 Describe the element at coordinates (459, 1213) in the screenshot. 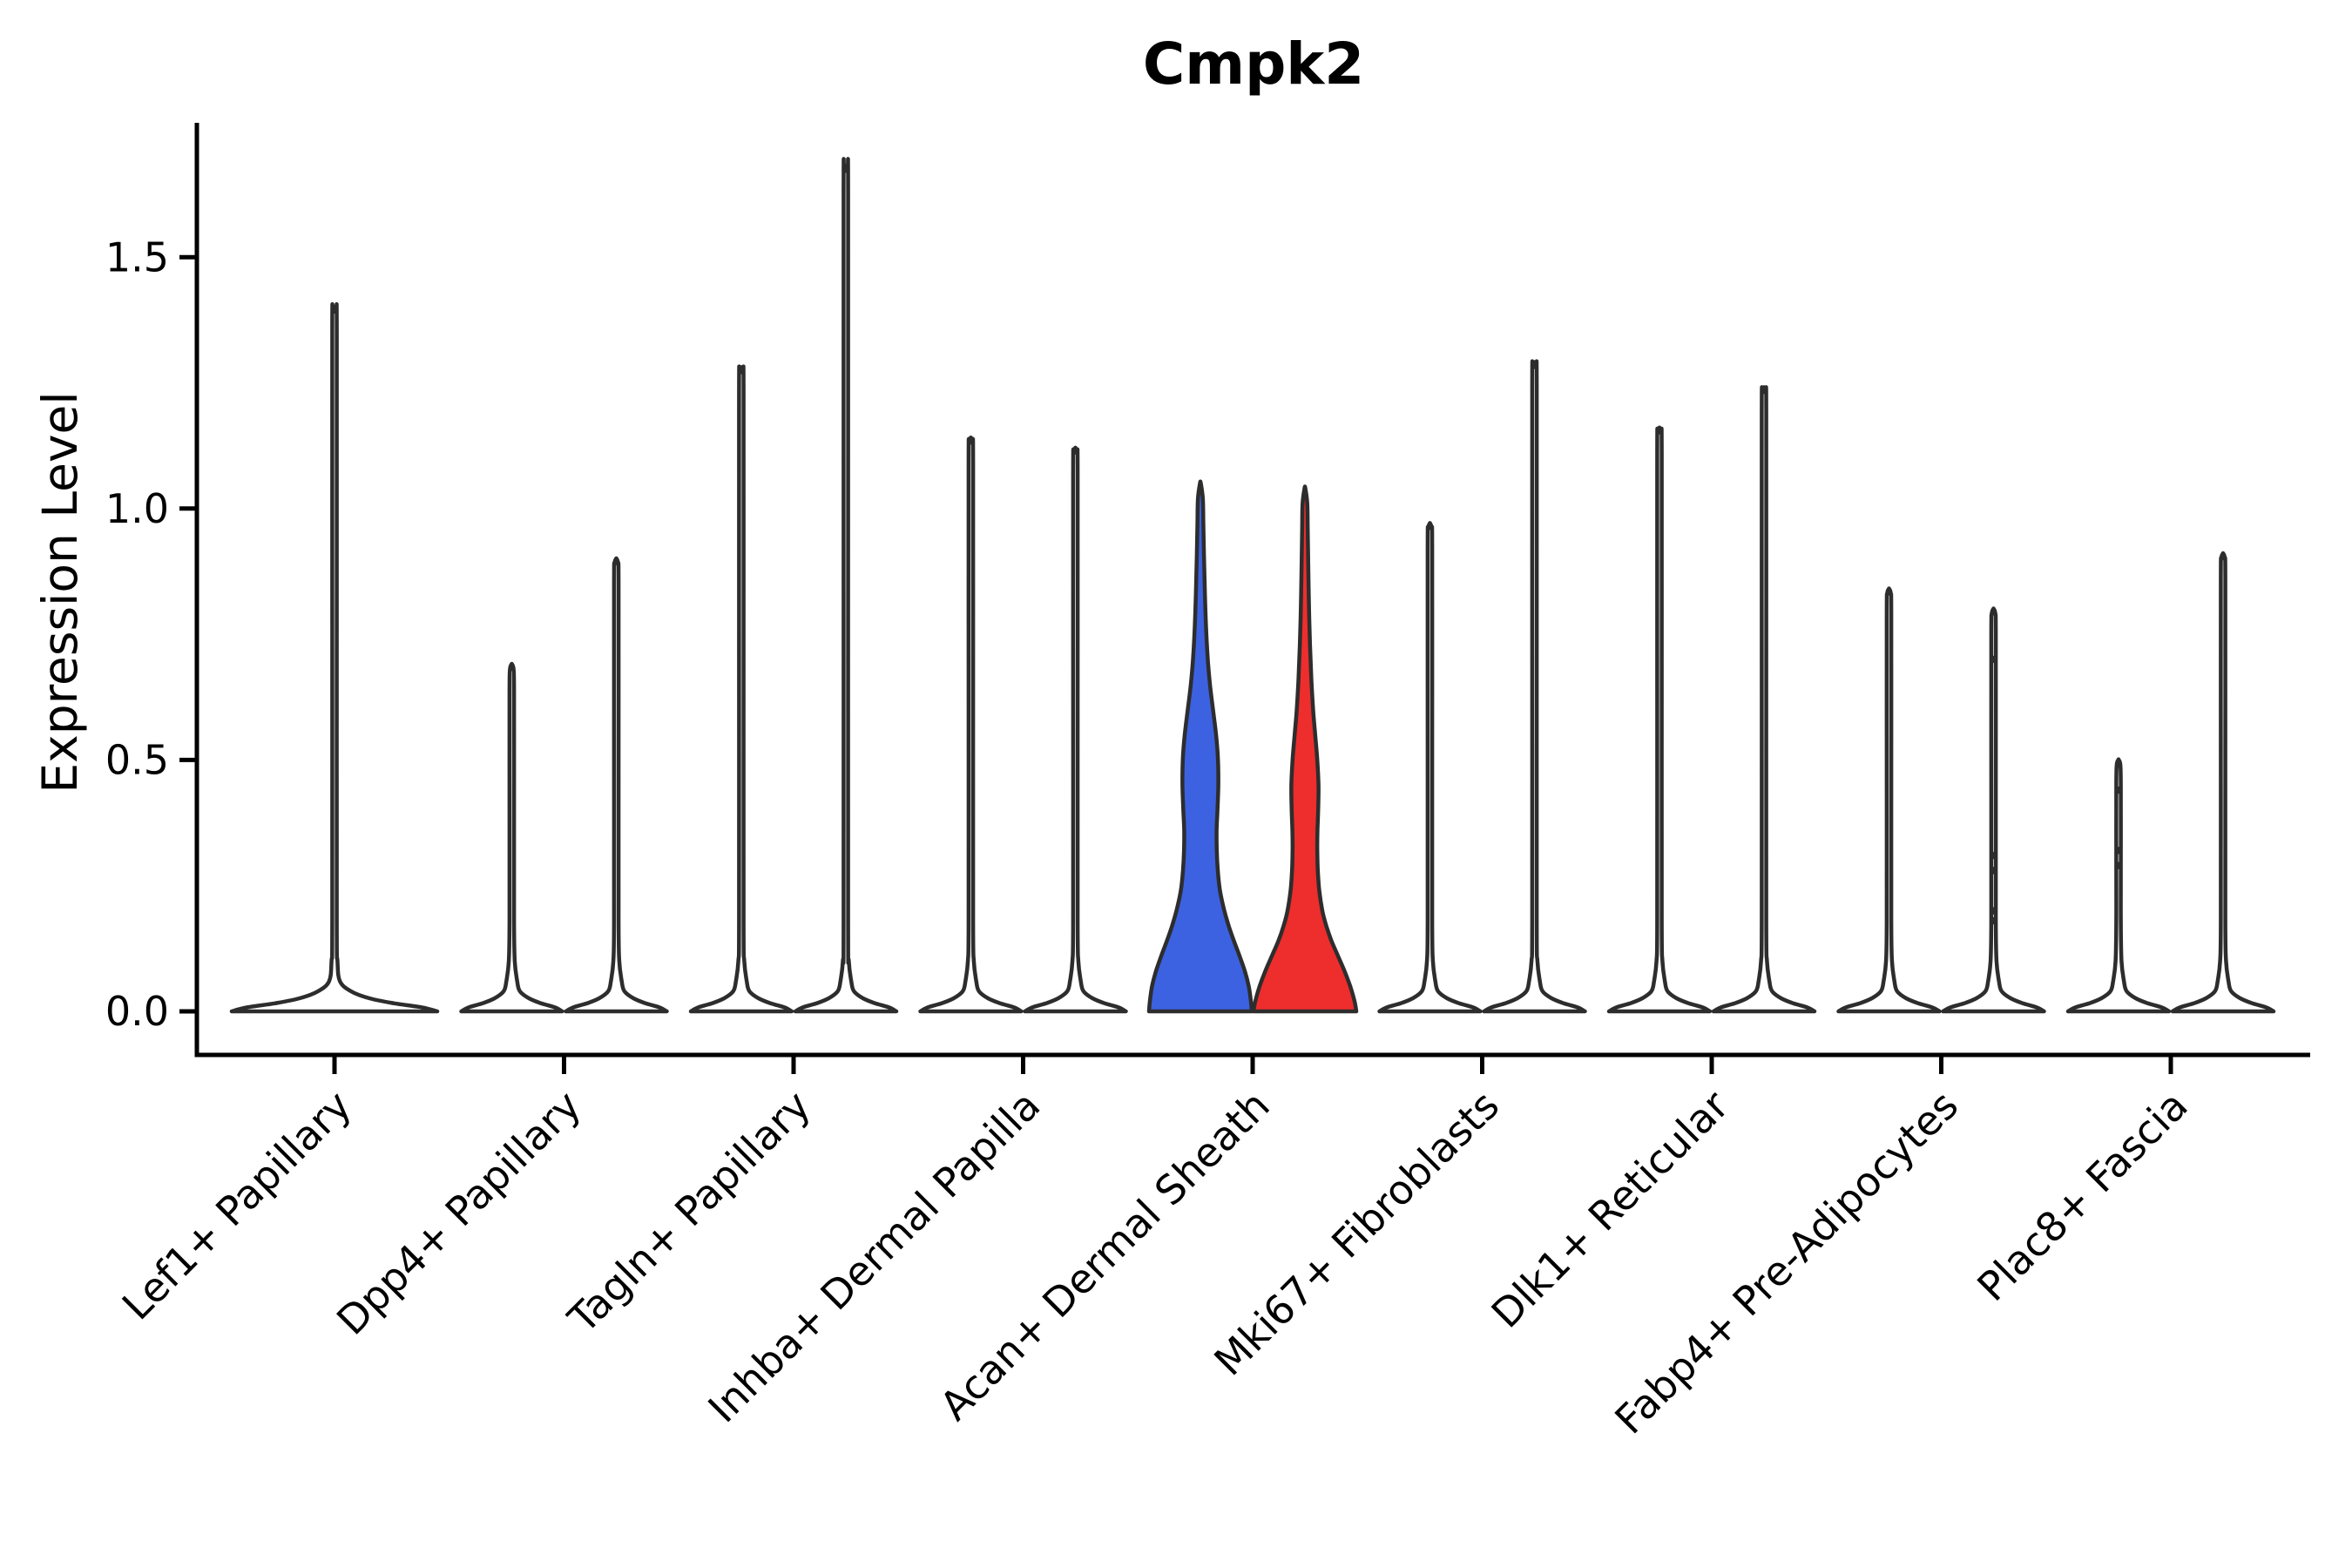

I see `x-tick-label: Dpp4+ Papillary` at that location.